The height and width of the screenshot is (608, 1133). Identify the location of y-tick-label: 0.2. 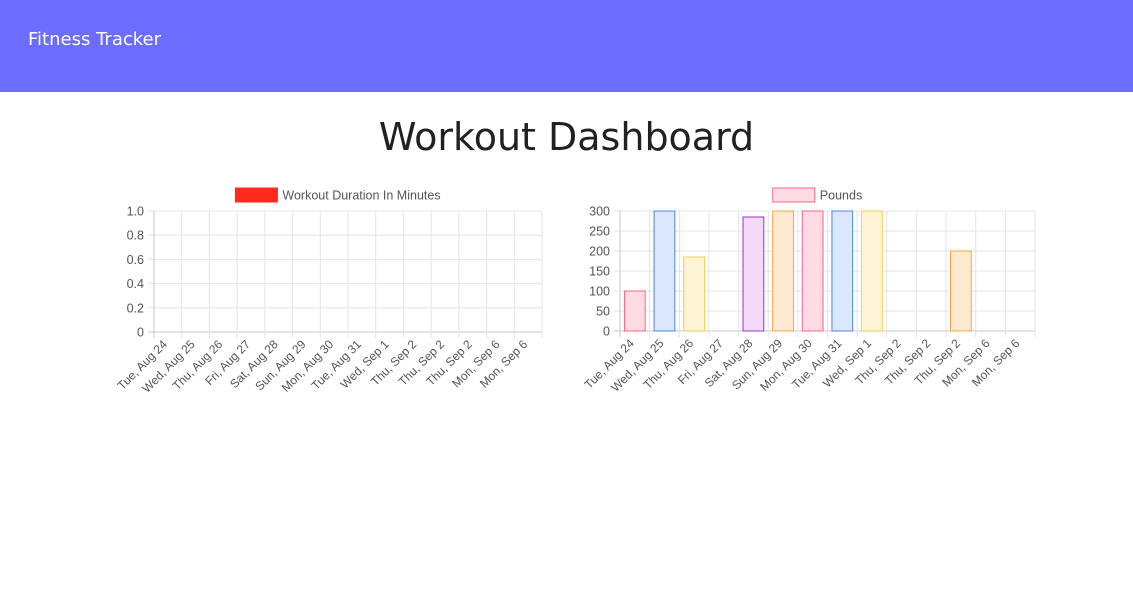
(135, 308).